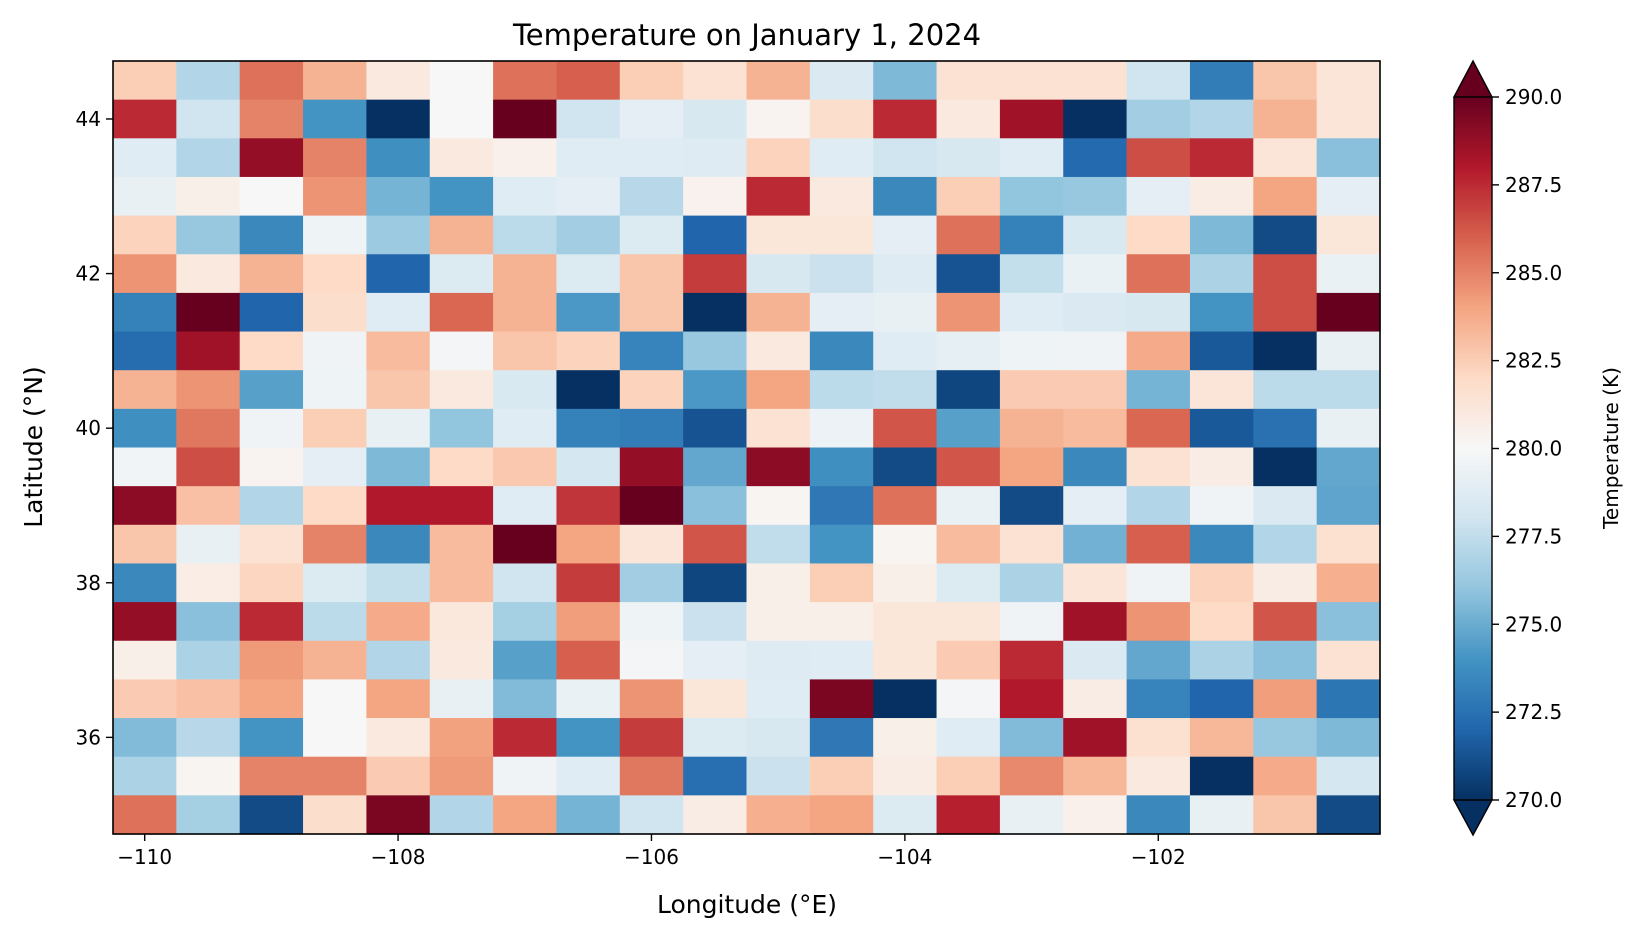  Describe the element at coordinates (1473, 78) in the screenshot. I see `colorbar-extend-max` at that location.